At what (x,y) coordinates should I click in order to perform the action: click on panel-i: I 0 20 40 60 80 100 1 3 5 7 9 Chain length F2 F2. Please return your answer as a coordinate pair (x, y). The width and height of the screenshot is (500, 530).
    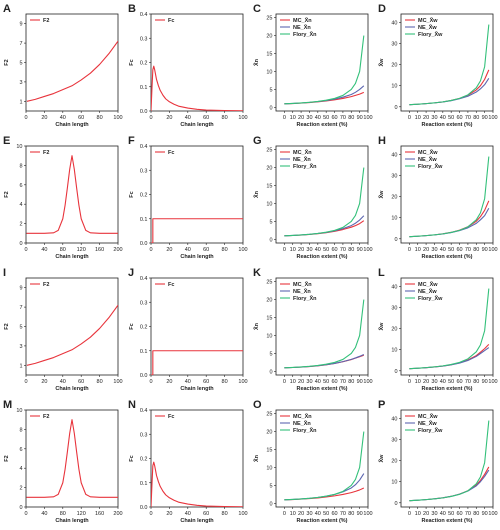
    Looking at the image, I should click on (63, 329).